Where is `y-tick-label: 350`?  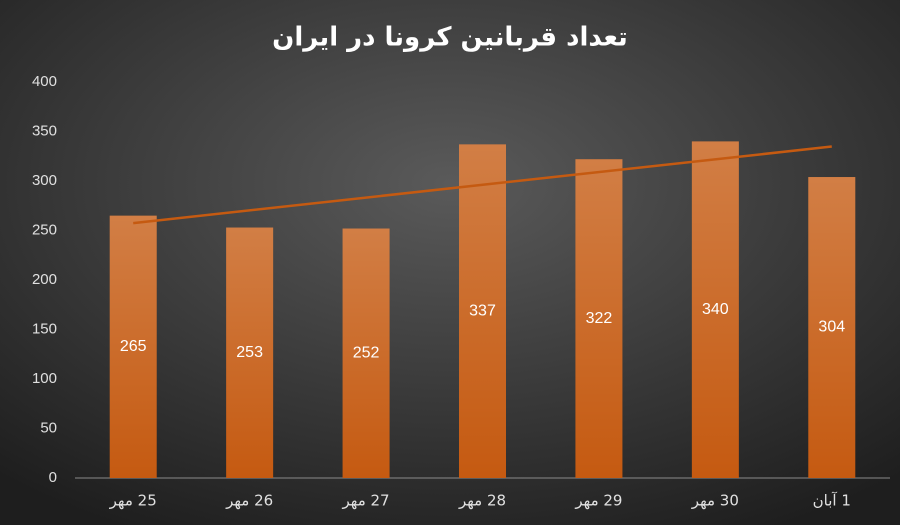 y-tick-label: 350 is located at coordinates (44, 130).